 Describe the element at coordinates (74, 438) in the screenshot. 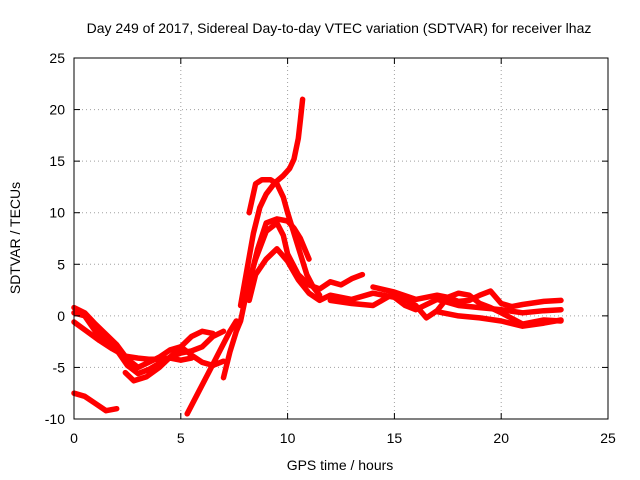

I see `x-tick-label: 0` at that location.